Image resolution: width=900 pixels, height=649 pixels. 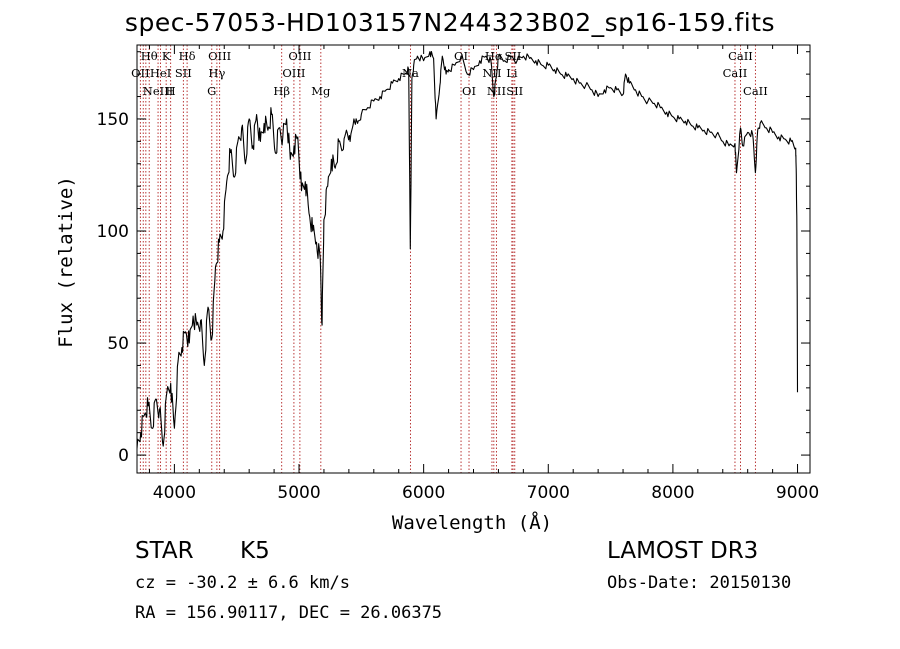 What do you see at coordinates (512, 73) in the screenshot?
I see `emission-line-label: Li` at bounding box center [512, 73].